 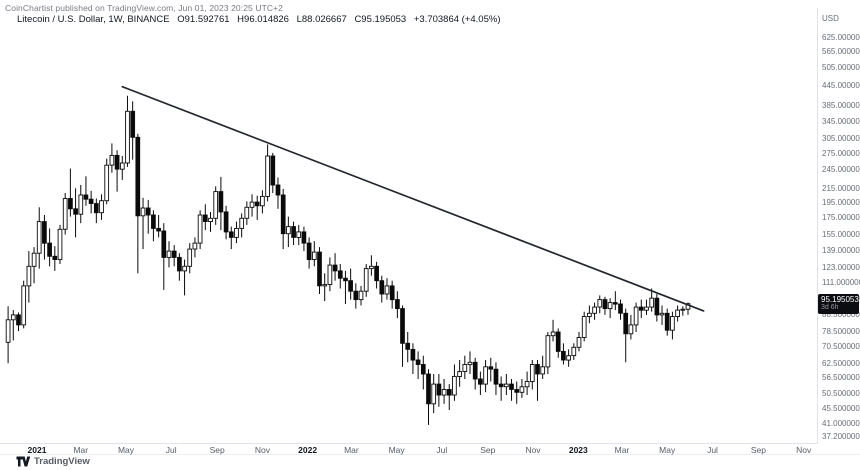 What do you see at coordinates (841, 235) in the screenshot?
I see `price-tick-label: 155.000000` at bounding box center [841, 235].